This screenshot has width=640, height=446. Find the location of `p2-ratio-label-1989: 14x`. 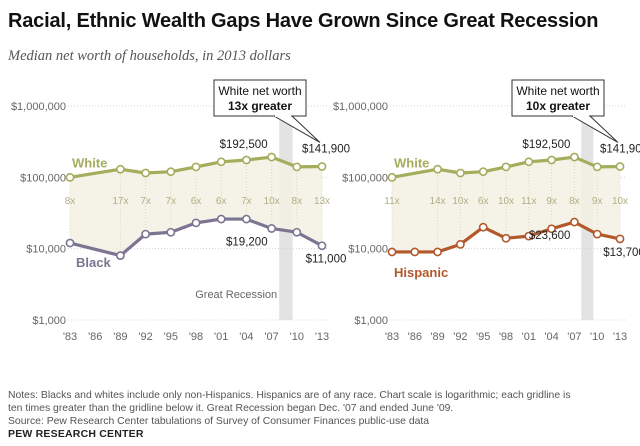

p2-ratio-label-1989: 14x is located at coordinates (438, 201).